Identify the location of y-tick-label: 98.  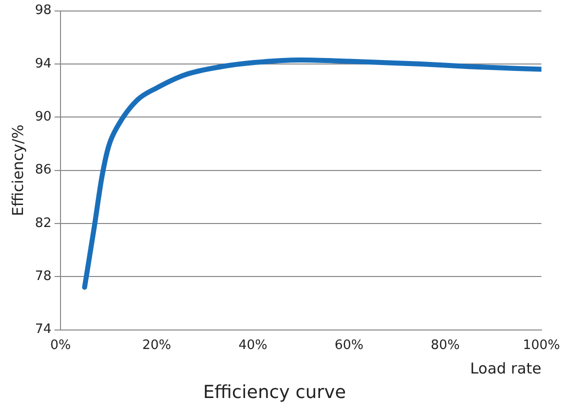
(43, 10).